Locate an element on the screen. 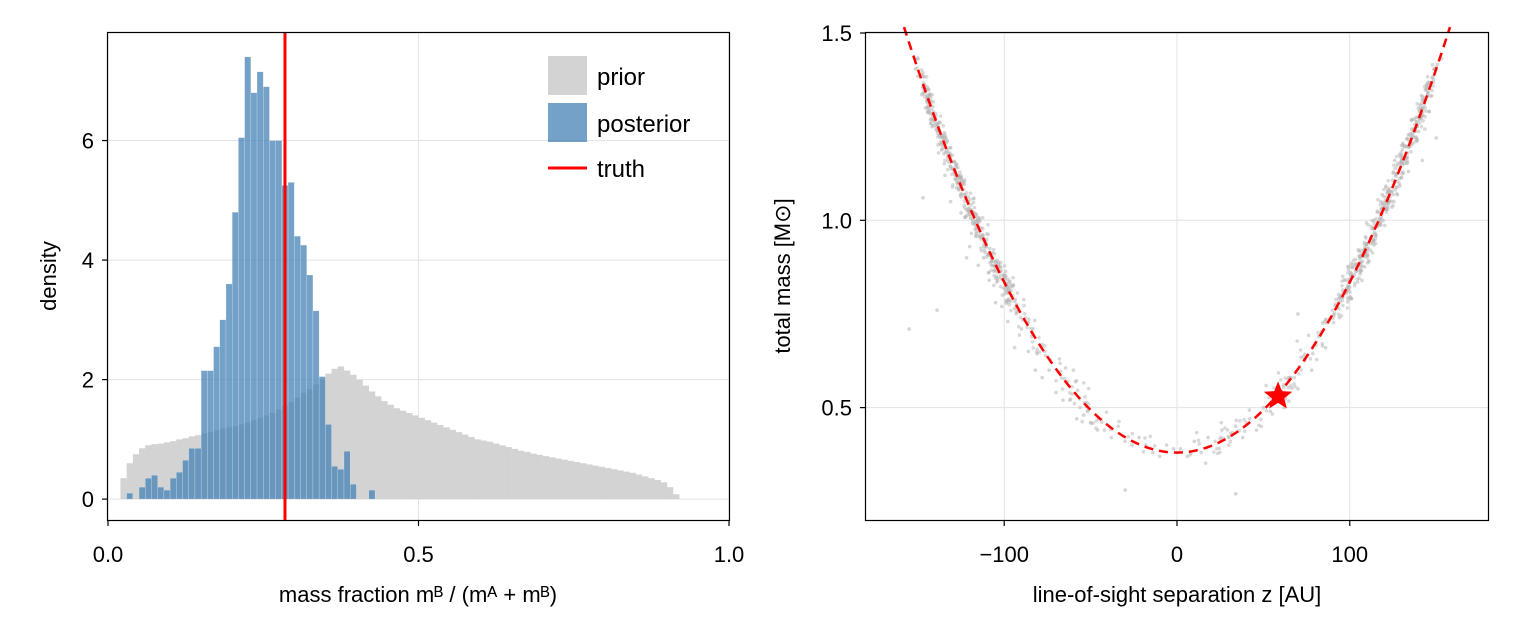 The width and height of the screenshot is (1520, 640). right-y-tick-label: 0.5 is located at coordinates (836, 408).